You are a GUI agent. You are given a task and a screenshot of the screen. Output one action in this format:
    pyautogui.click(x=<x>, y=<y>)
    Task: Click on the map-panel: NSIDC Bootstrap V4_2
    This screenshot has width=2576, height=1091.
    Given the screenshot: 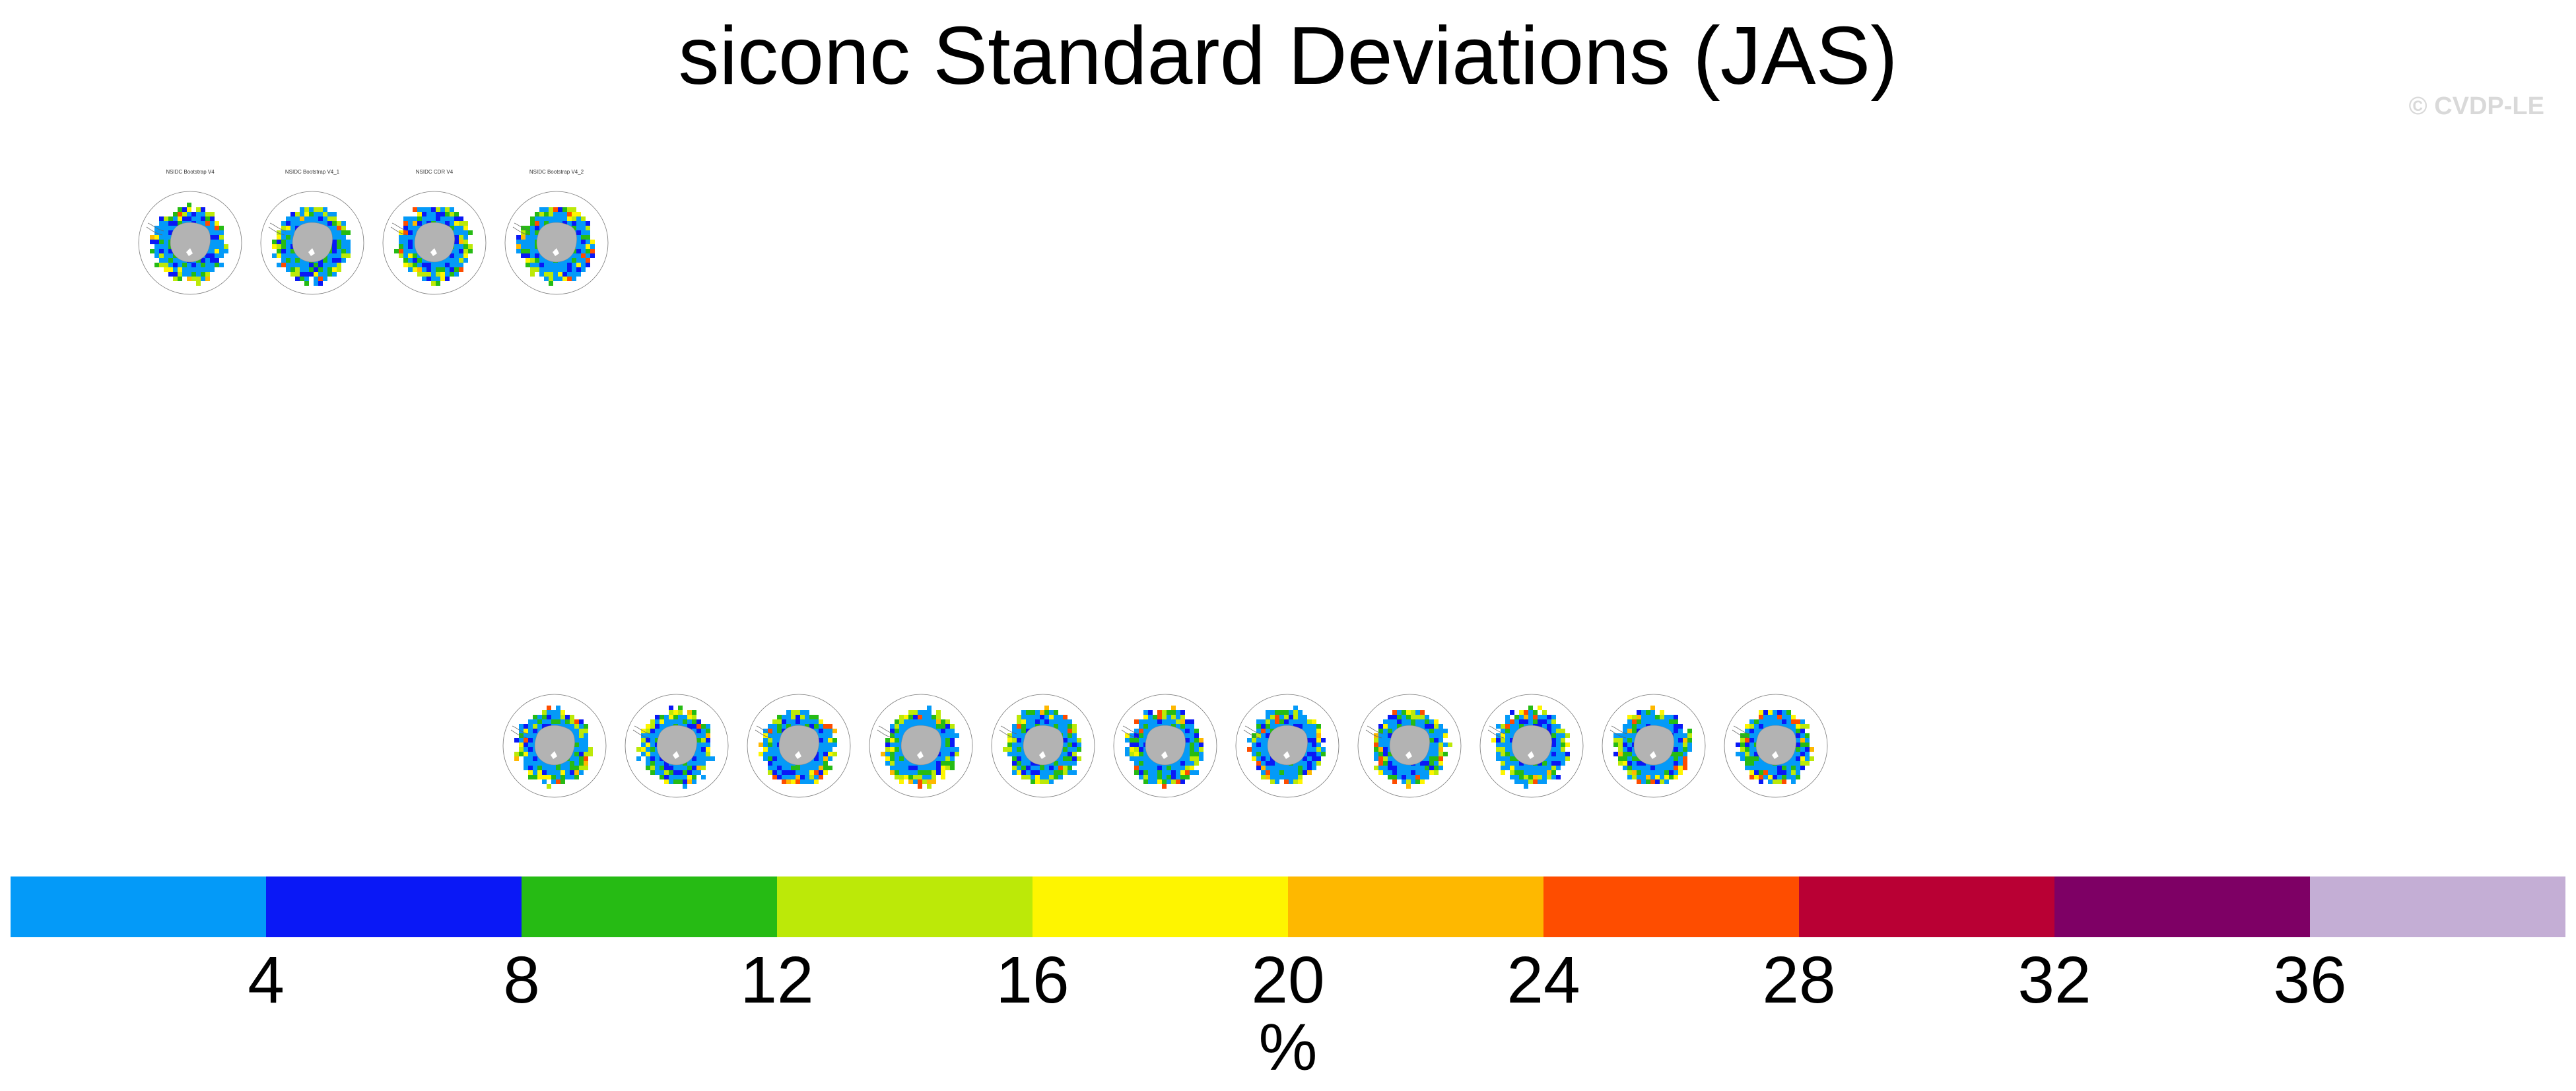 What is the action you would take?
    pyautogui.click(x=556, y=235)
    